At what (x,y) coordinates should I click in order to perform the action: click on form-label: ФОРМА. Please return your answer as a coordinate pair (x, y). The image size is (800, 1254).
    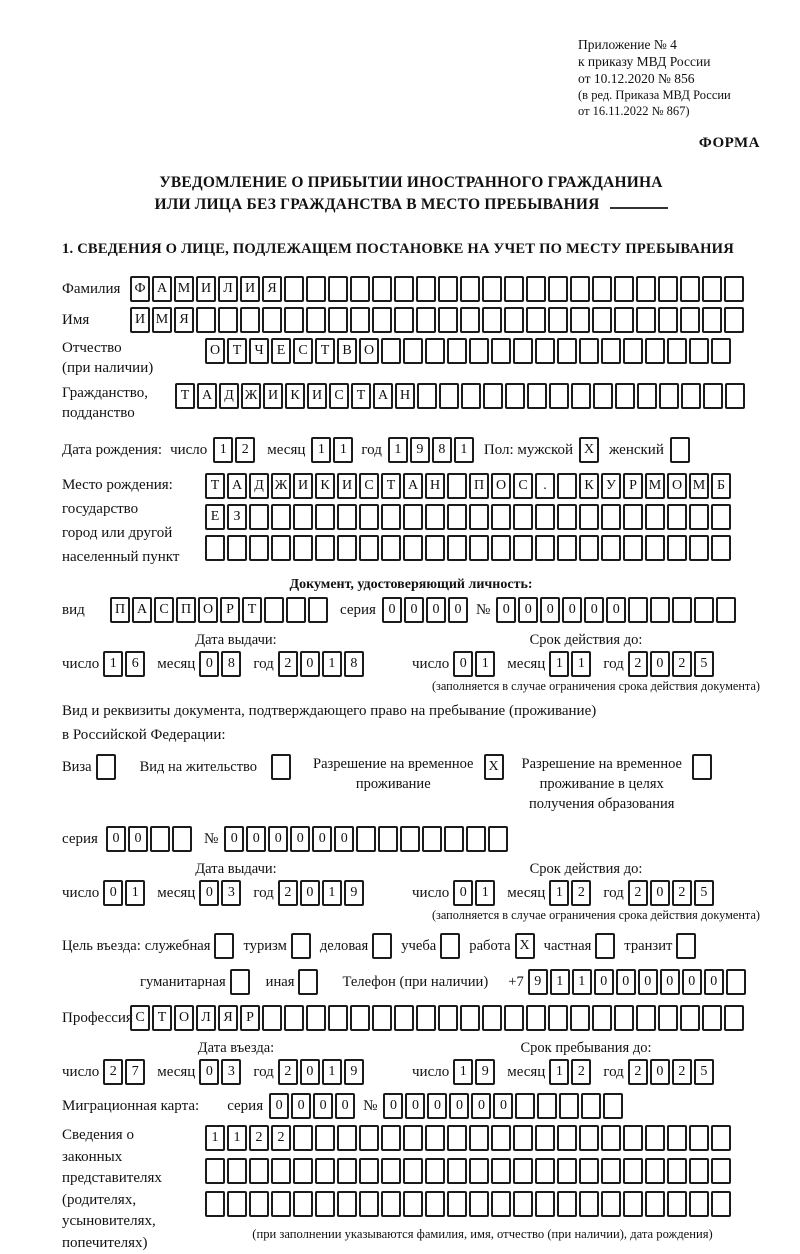
    Looking at the image, I should click on (729, 143).